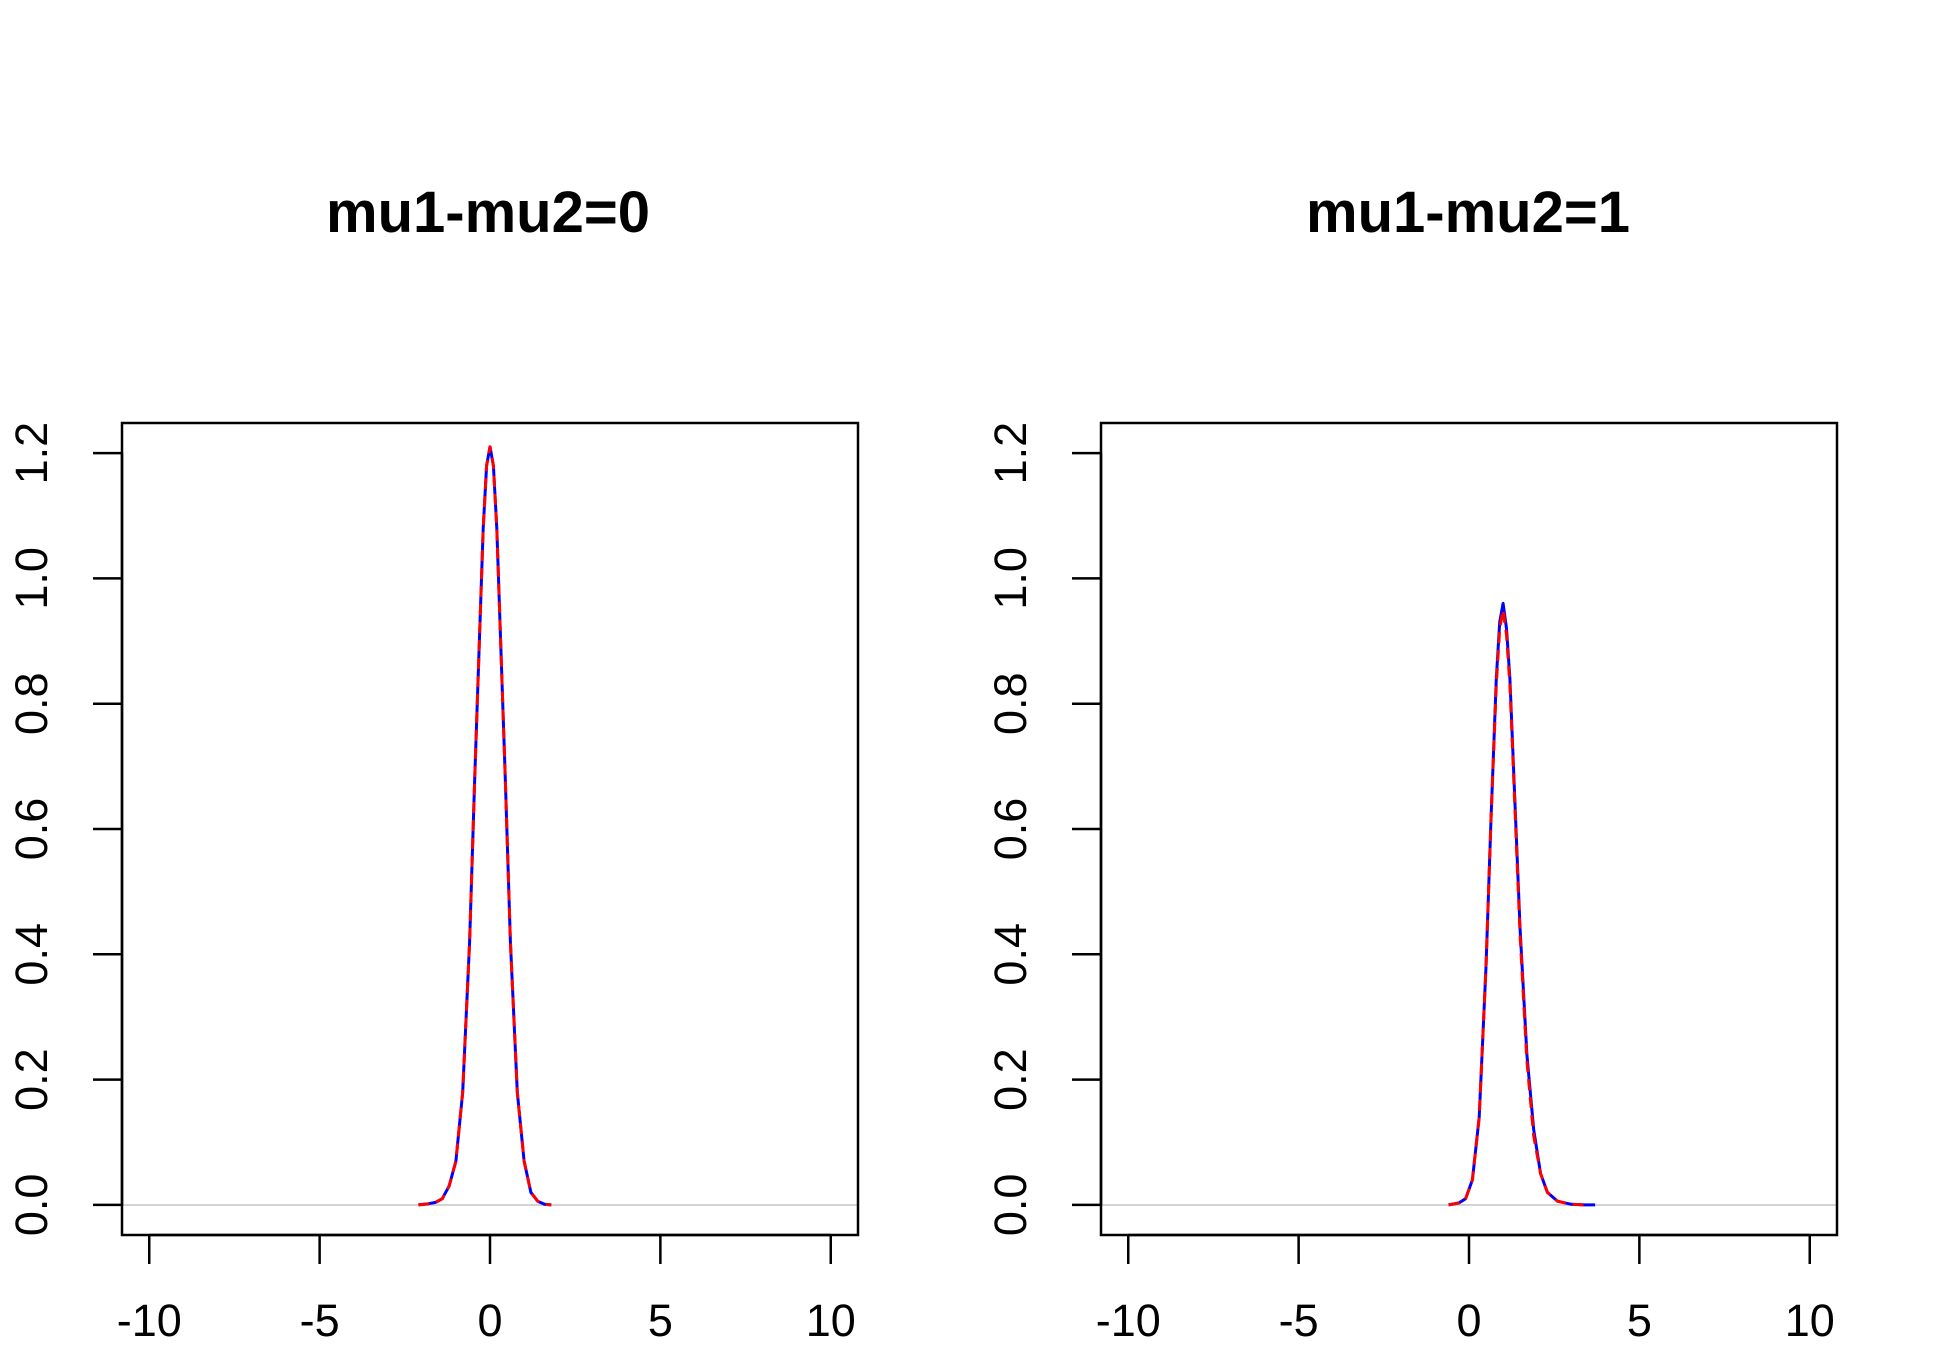 This screenshot has height=1350, width=1950. What do you see at coordinates (1465, 1289) in the screenshot?
I see `panel-2-x-axis: -10 -5 0 5 10` at bounding box center [1465, 1289].